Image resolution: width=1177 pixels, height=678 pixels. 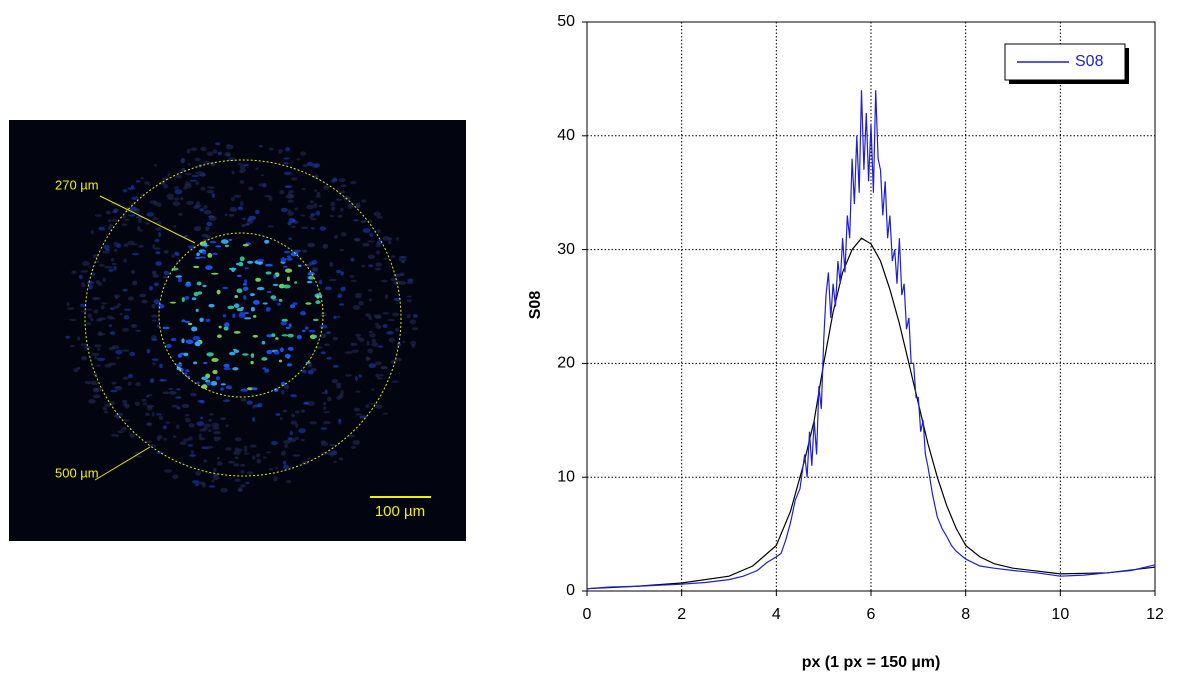 What do you see at coordinates (587, 614) in the screenshot?
I see `x-tick-label: 0` at bounding box center [587, 614].